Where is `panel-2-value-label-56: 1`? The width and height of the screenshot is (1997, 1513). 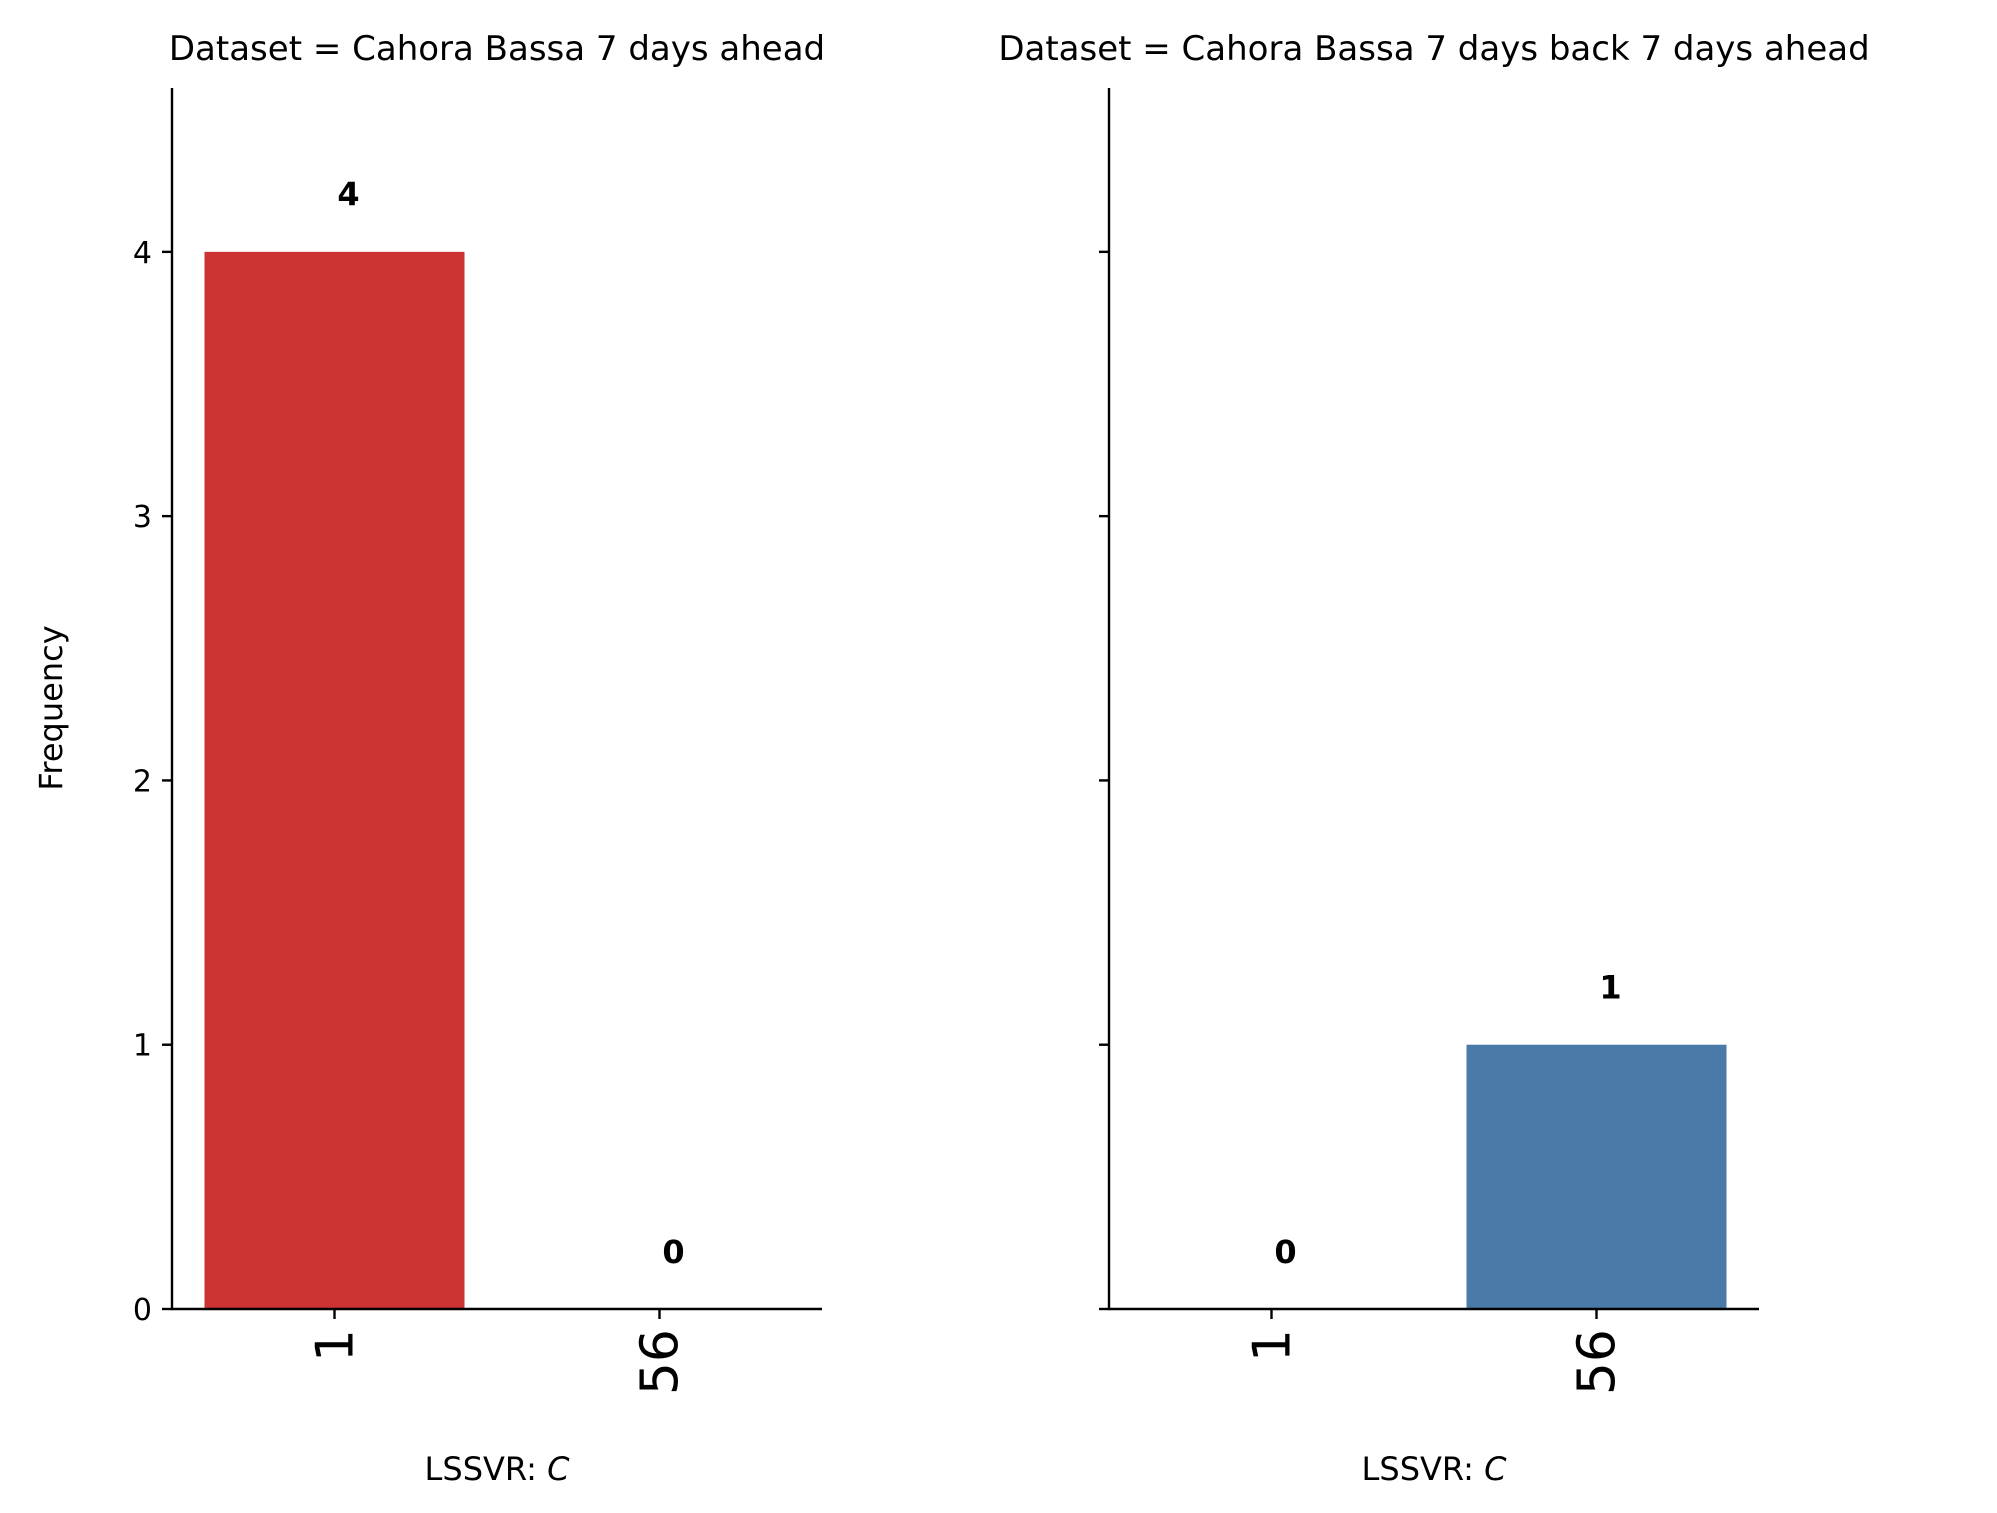
panel-2-value-label-56: 1 is located at coordinates (1610, 988).